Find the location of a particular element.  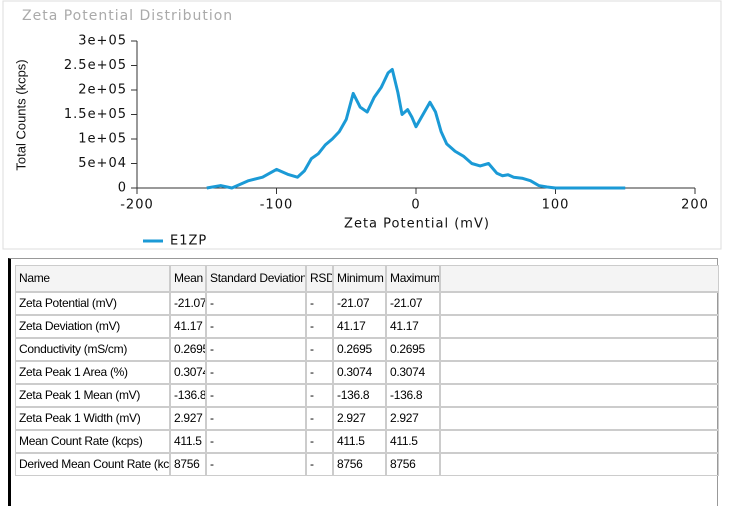

legend-label: E1ZP is located at coordinates (188, 241).